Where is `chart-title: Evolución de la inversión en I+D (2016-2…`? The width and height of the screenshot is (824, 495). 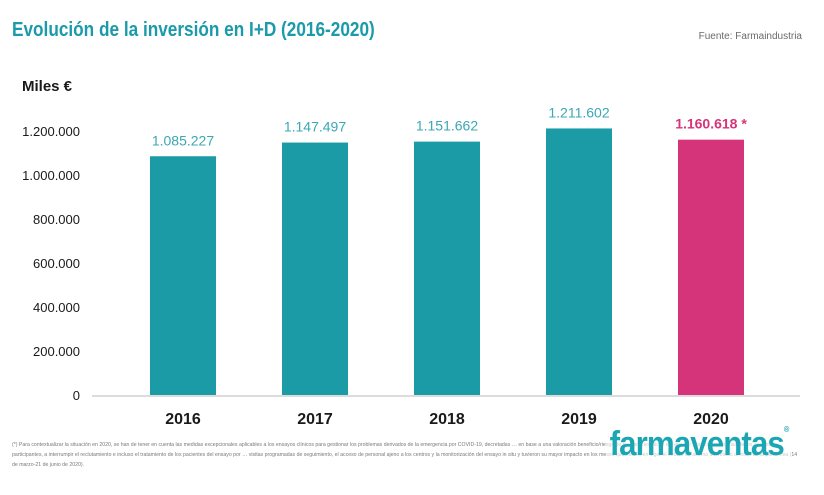
chart-title: Evolución de la inversión en I+D (2016-2… is located at coordinates (193, 30).